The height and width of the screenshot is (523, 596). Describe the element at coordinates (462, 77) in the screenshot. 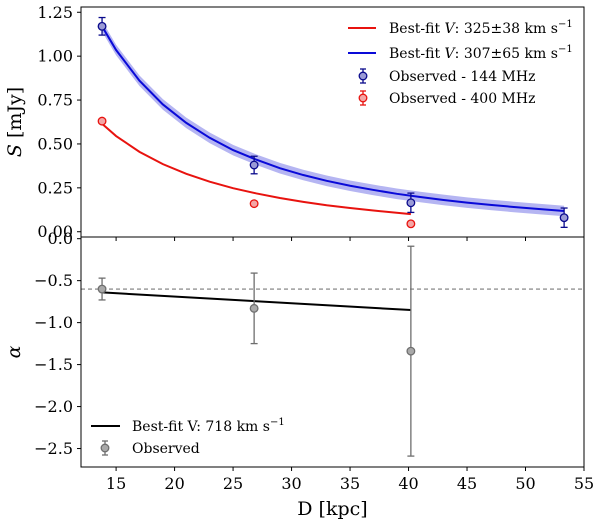

I see `legend-label: Observed - 144 MHz` at that location.